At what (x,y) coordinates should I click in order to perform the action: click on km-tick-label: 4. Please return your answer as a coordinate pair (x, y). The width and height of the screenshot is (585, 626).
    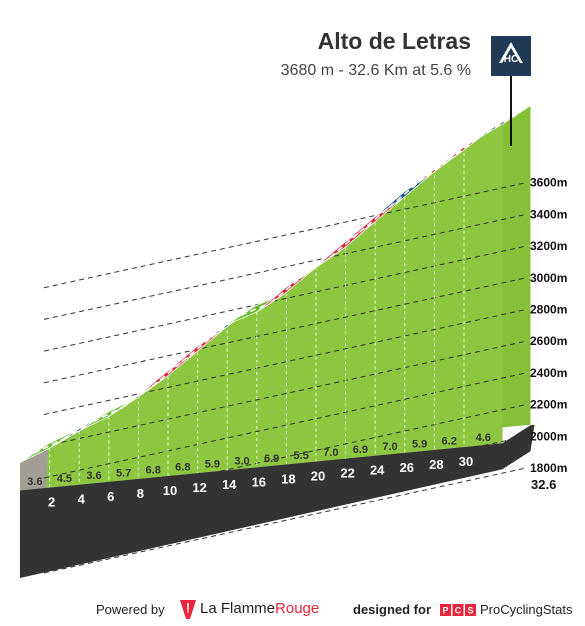
    Looking at the image, I should click on (82, 499).